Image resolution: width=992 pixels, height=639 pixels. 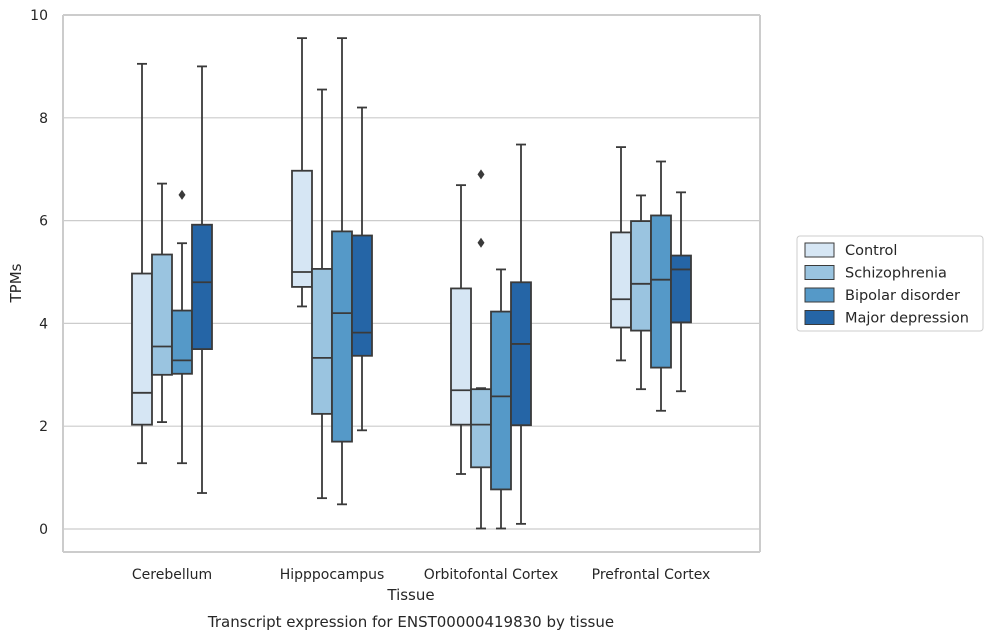 What do you see at coordinates (332, 575) in the screenshot?
I see `x-tick-label: Hipppocampus` at bounding box center [332, 575].